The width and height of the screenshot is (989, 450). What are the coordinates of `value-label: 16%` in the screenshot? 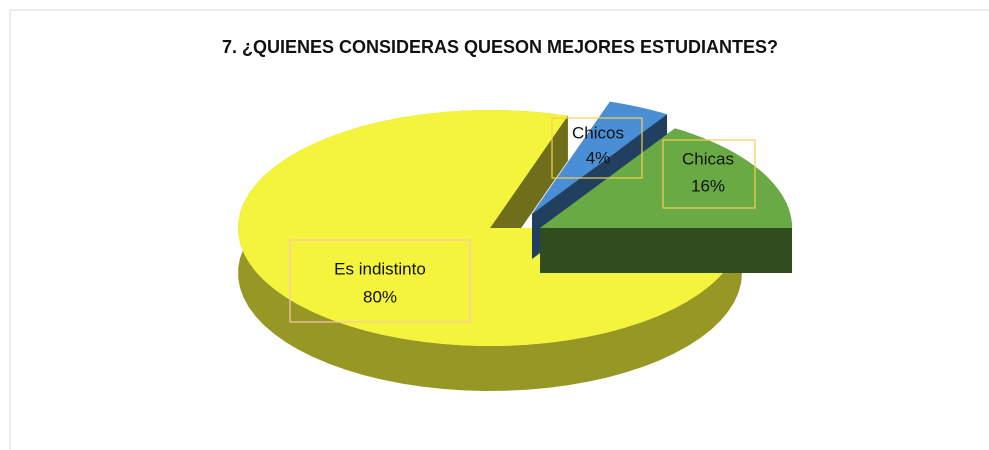 It's located at (708, 185).